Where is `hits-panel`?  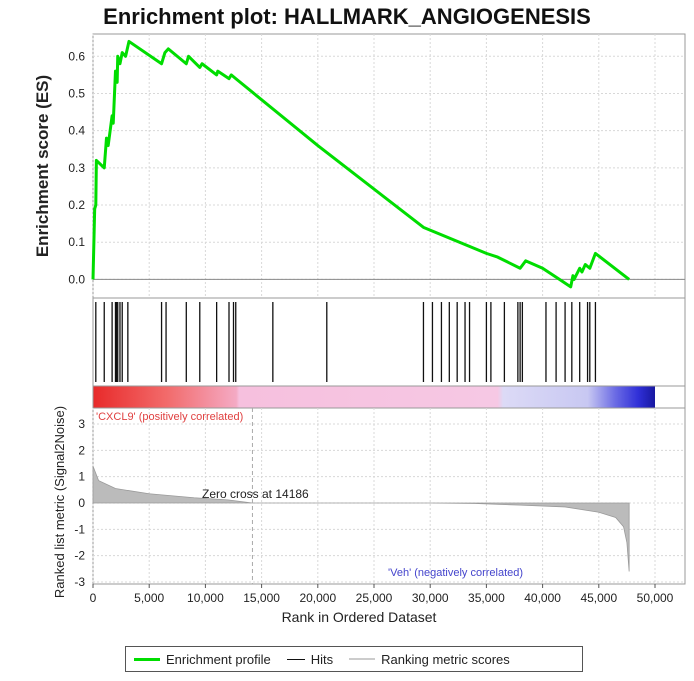 hits-panel is located at coordinates (389, 342).